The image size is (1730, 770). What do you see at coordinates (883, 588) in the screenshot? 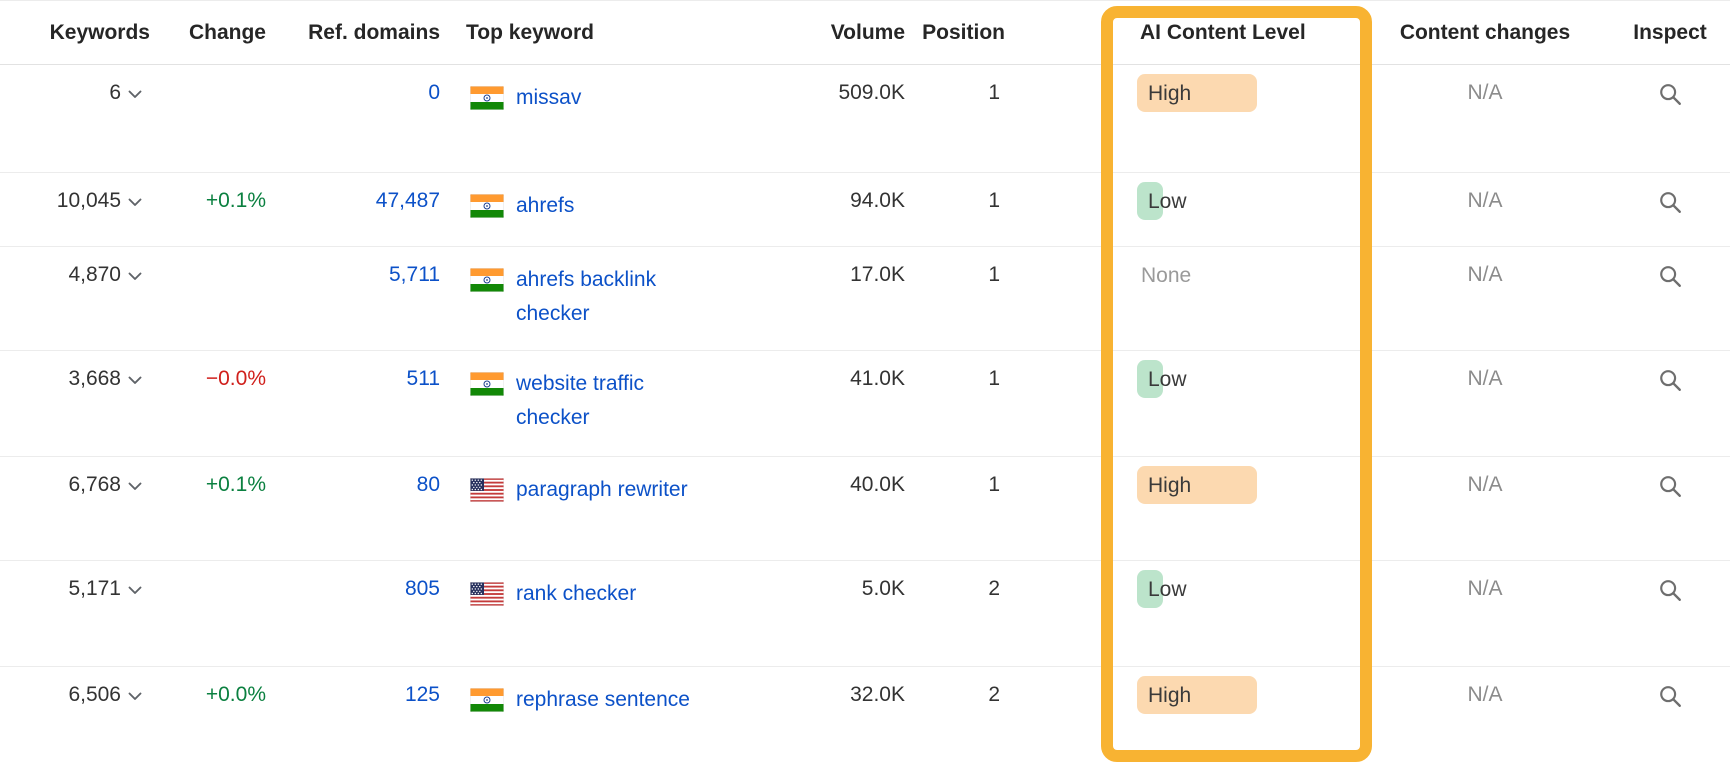
I see `volume-value: 5.0K` at bounding box center [883, 588].